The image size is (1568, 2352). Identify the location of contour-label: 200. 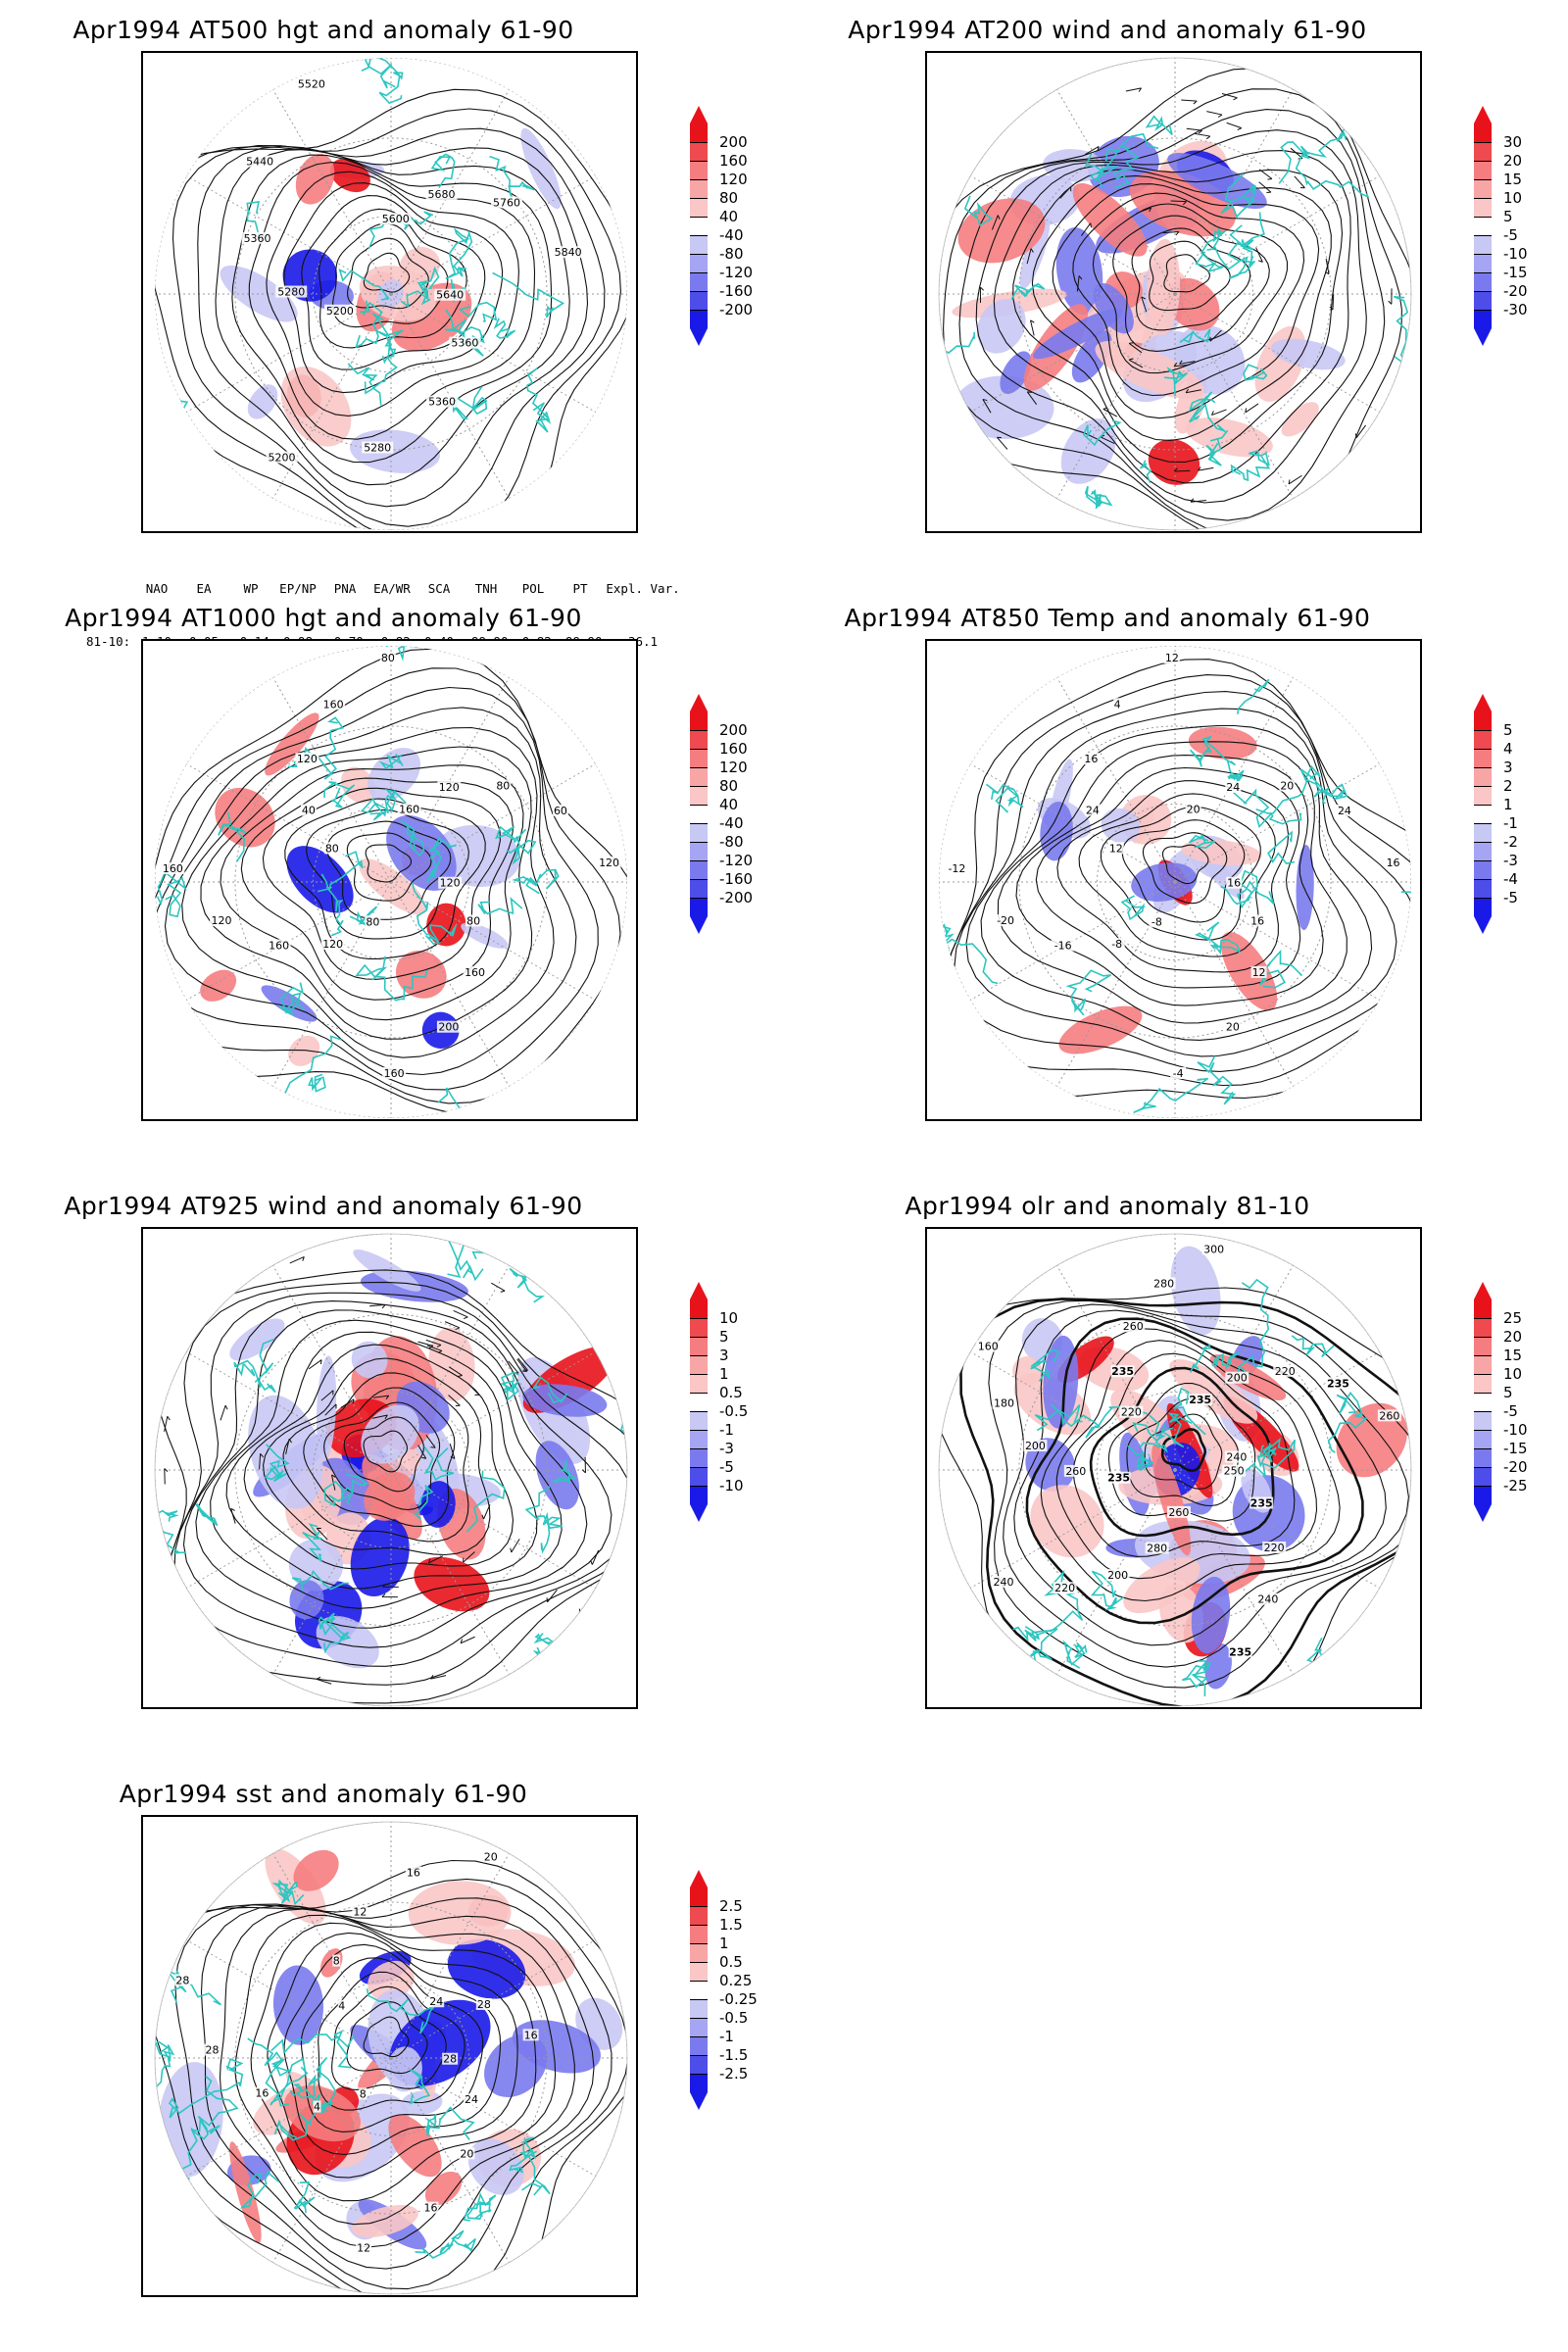
(448, 1027).